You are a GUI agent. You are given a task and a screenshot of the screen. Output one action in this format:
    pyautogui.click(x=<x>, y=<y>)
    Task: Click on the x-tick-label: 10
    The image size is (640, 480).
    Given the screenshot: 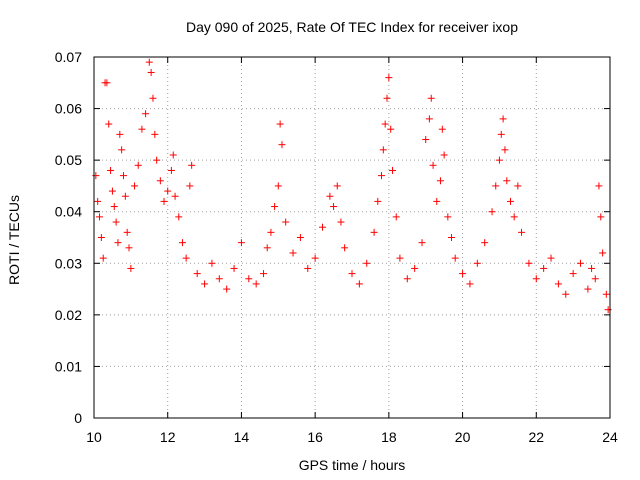 What is the action you would take?
    pyautogui.click(x=94, y=437)
    